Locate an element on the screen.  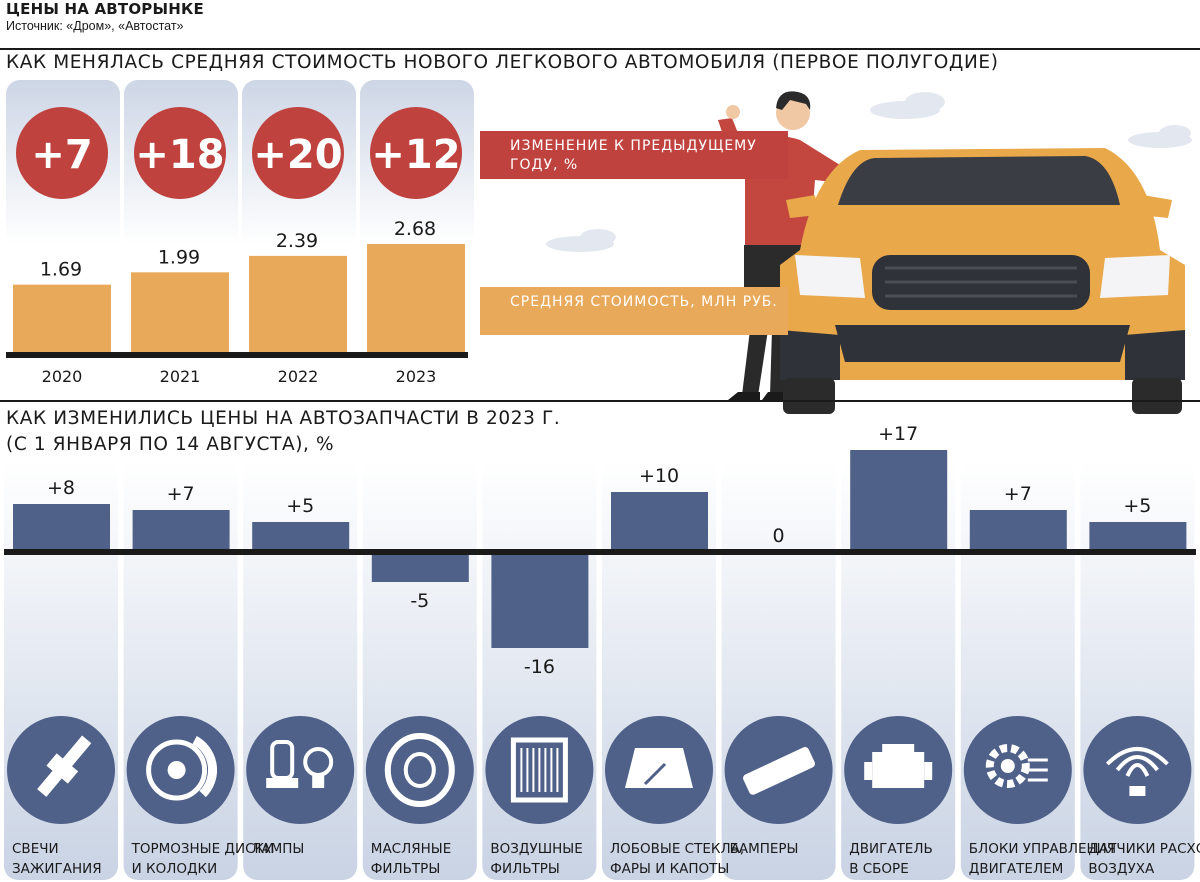
part-category-label-0-0: СВЕЧИ is located at coordinates (35, 849).